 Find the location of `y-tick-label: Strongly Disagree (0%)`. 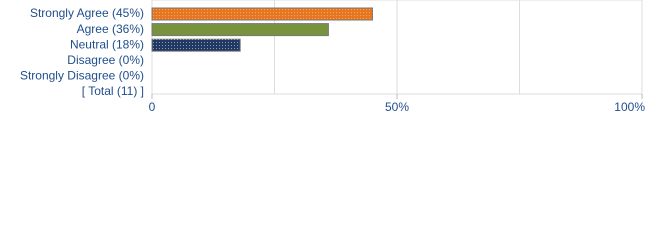

y-tick-label: Strongly Disagree (0%) is located at coordinates (82, 76).